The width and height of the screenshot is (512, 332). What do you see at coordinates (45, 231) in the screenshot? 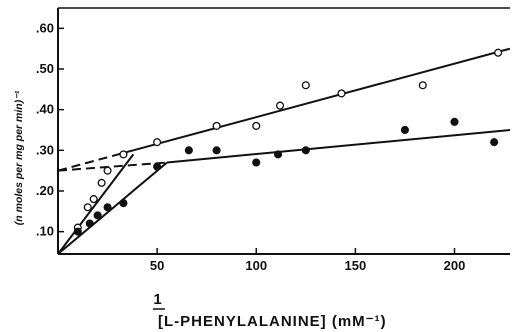
I see `y-tick-label: .10` at bounding box center [45, 231].